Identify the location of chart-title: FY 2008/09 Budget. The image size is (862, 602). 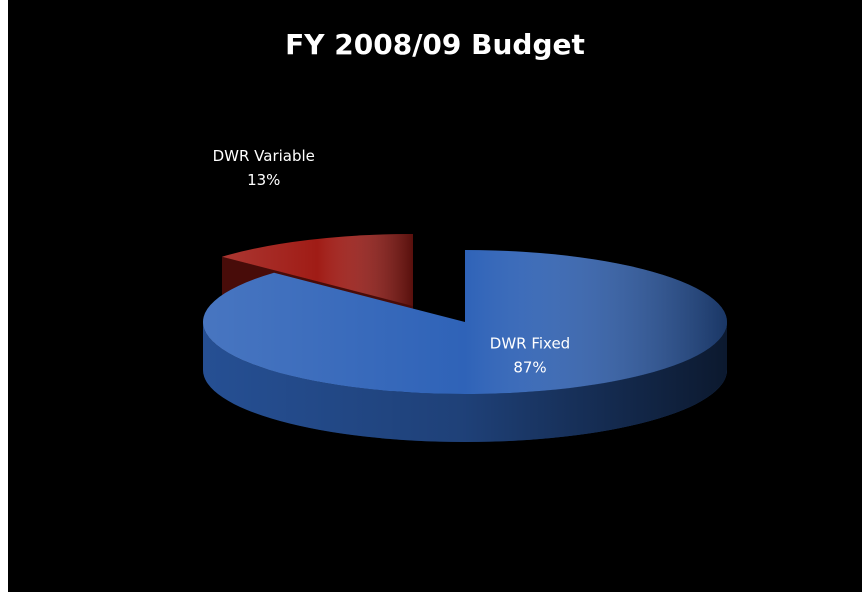
(435, 44).